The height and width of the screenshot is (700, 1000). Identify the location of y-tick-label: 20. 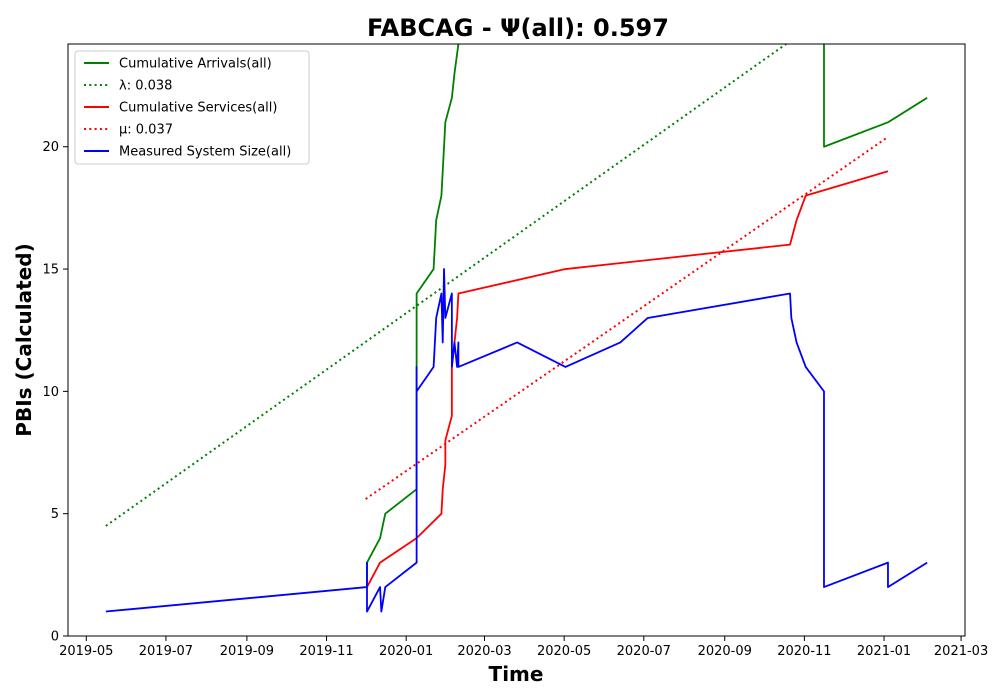
(50, 147).